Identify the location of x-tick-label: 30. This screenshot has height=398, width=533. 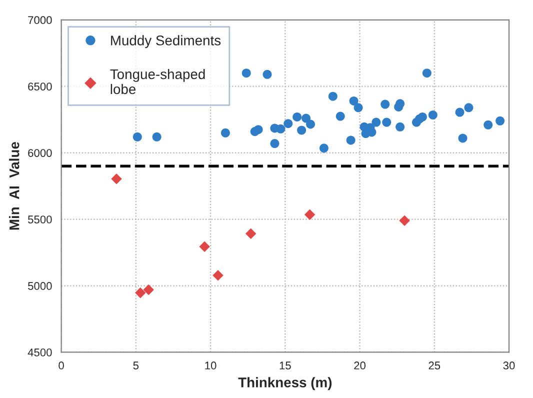
(509, 366).